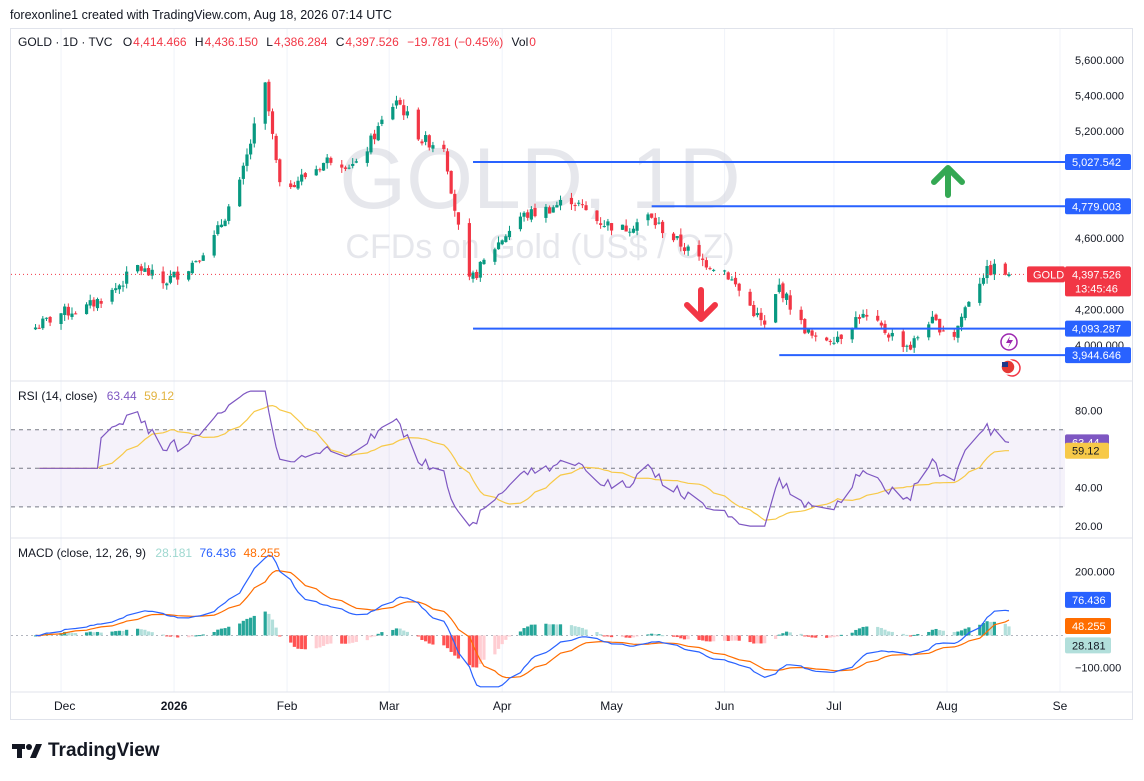 Image resolution: width=1144 pixels, height=781 pixels. Describe the element at coordinates (1098, 281) in the screenshot. I see `last-price-tag` at that location.